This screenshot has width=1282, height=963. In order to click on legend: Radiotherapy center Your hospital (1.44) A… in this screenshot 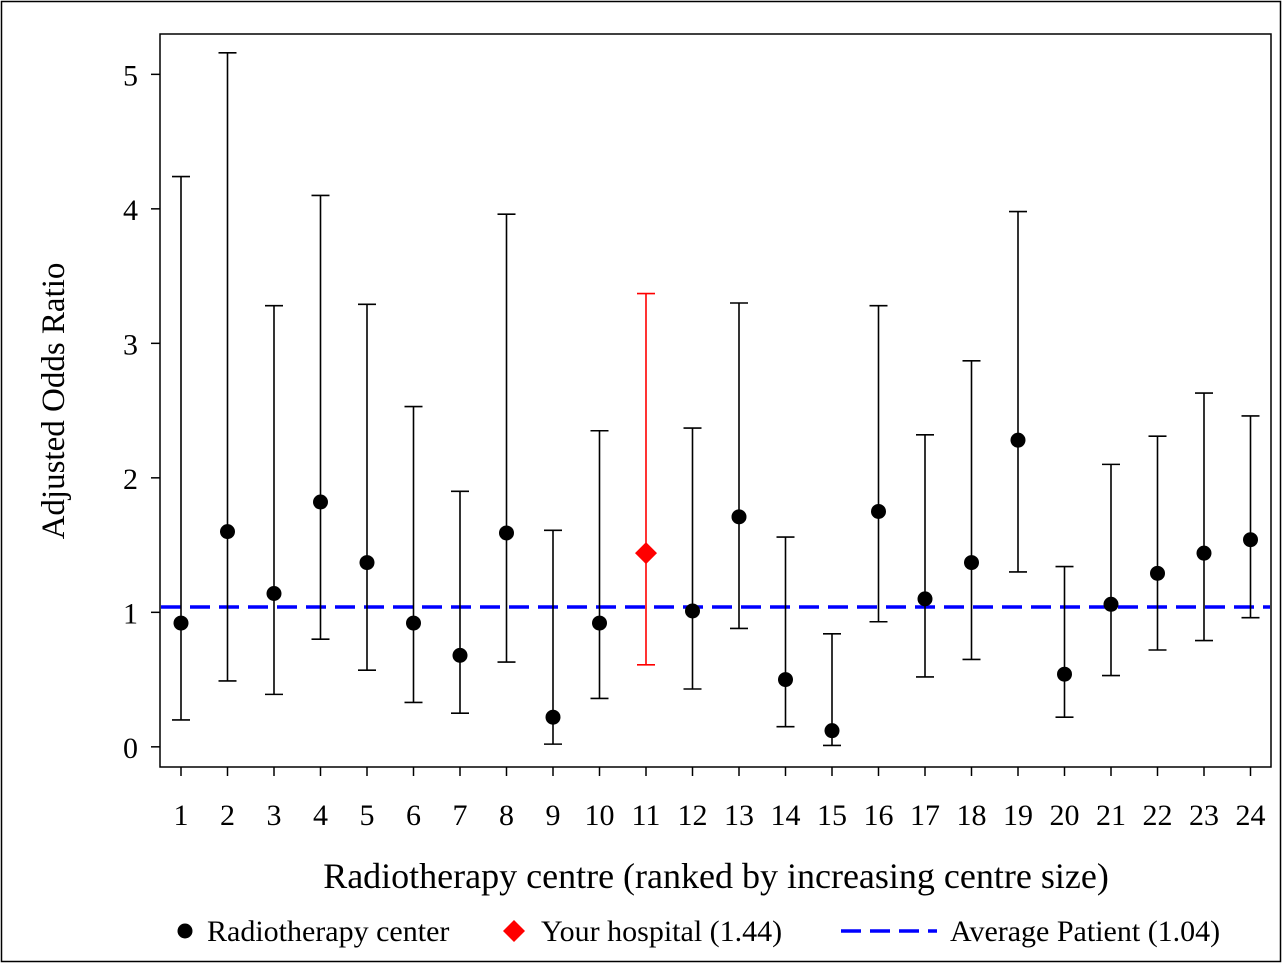, I will do `click(698, 931)`.